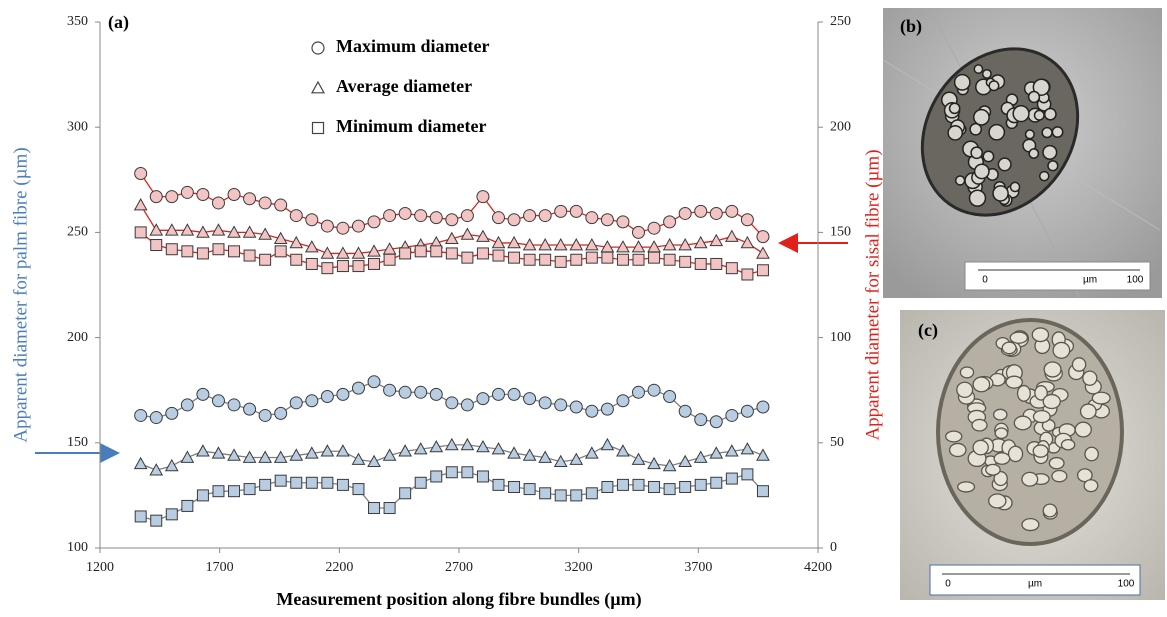 The height and width of the screenshot is (617, 1167). Describe the element at coordinates (948, 584) in the screenshot. I see `scale-label: 0` at that location.